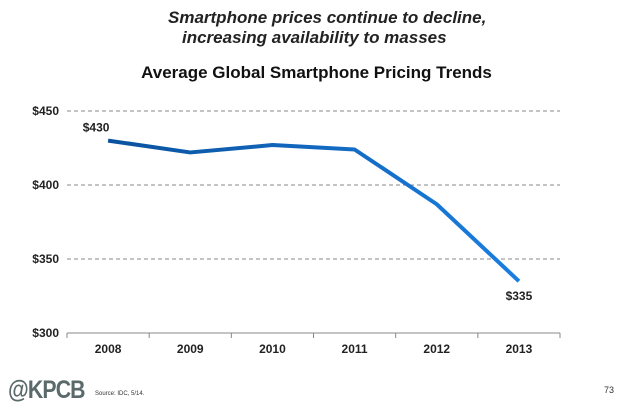 The width and height of the screenshot is (633, 414). I want to click on data-label: $335, so click(519, 296).